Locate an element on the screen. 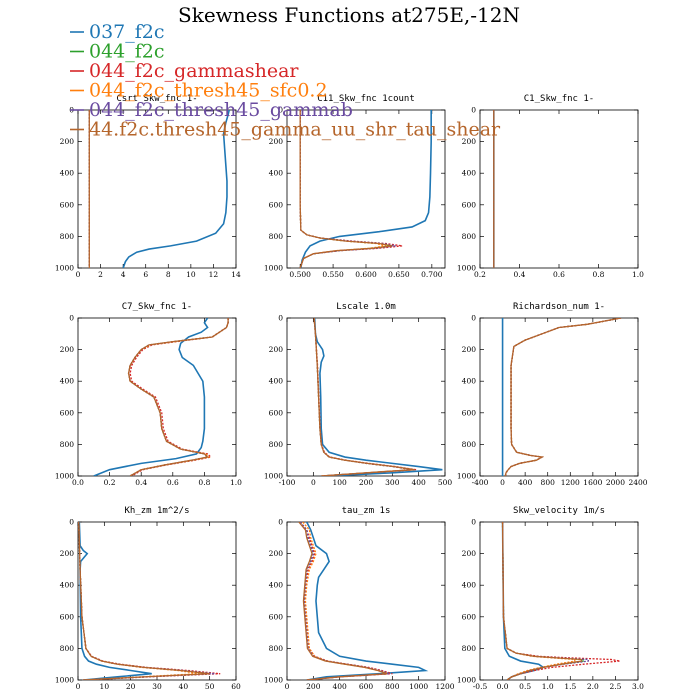  x-tick-label: 8 is located at coordinates (168, 274).